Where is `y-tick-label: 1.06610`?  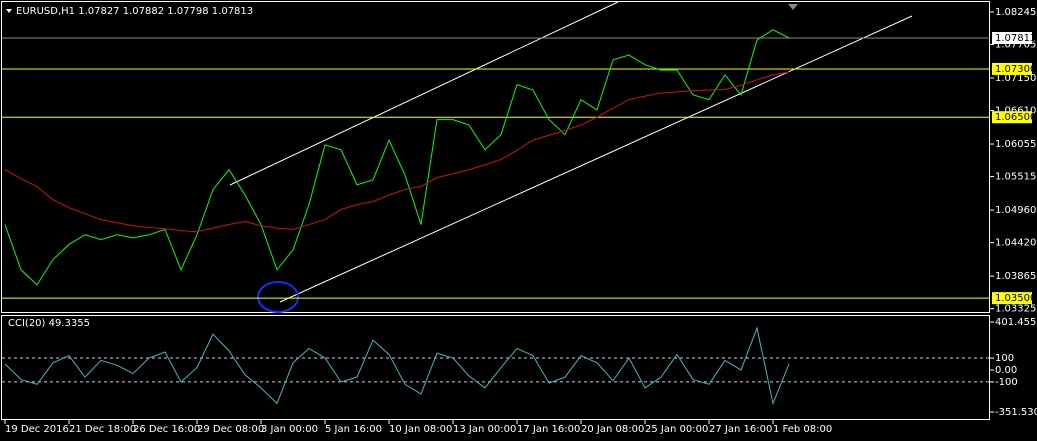
y-tick-label: 1.06610 is located at coordinates (1015, 111).